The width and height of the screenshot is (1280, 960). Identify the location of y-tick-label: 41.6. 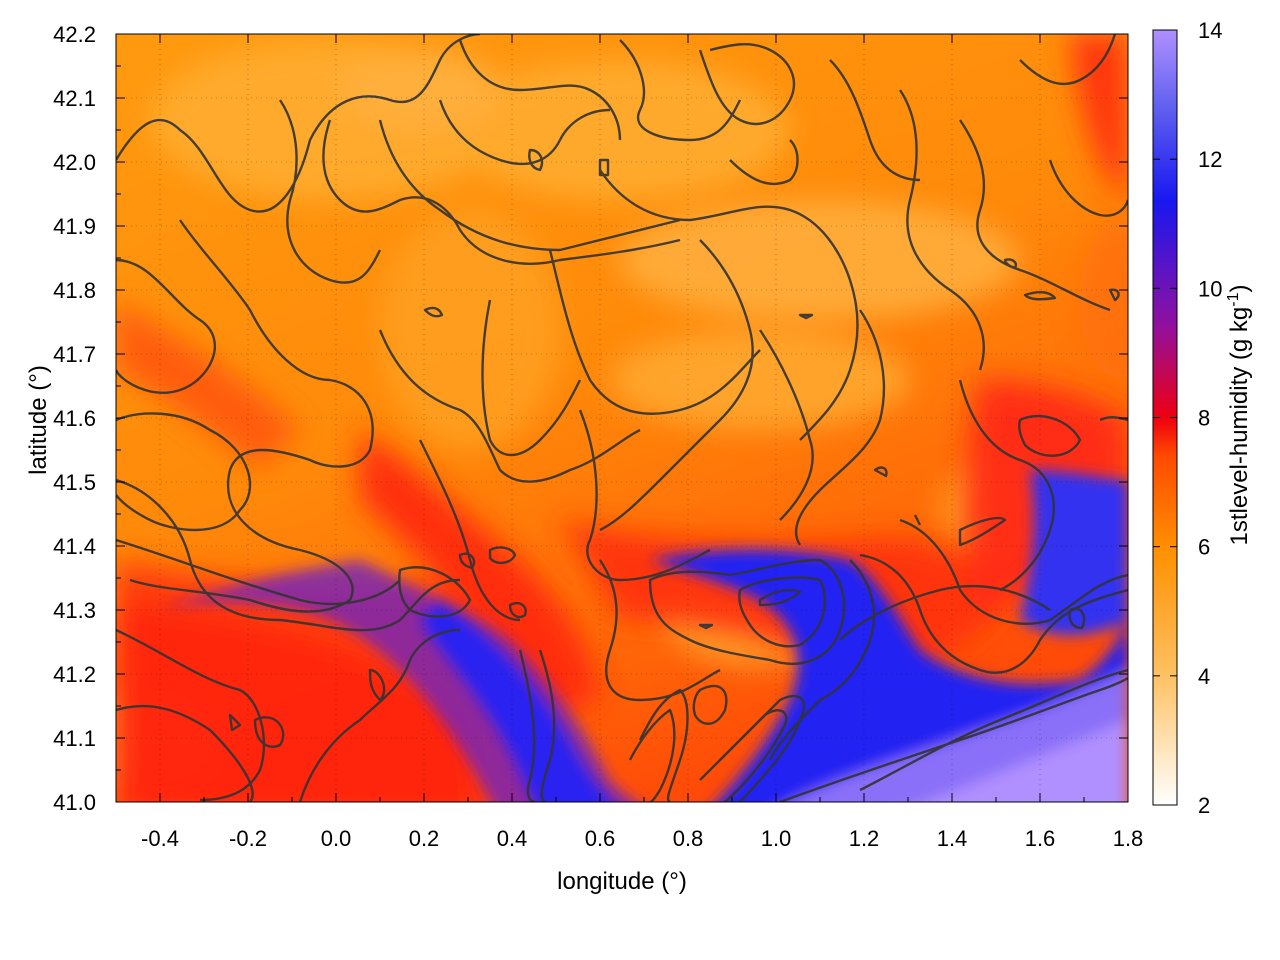
(74, 418).